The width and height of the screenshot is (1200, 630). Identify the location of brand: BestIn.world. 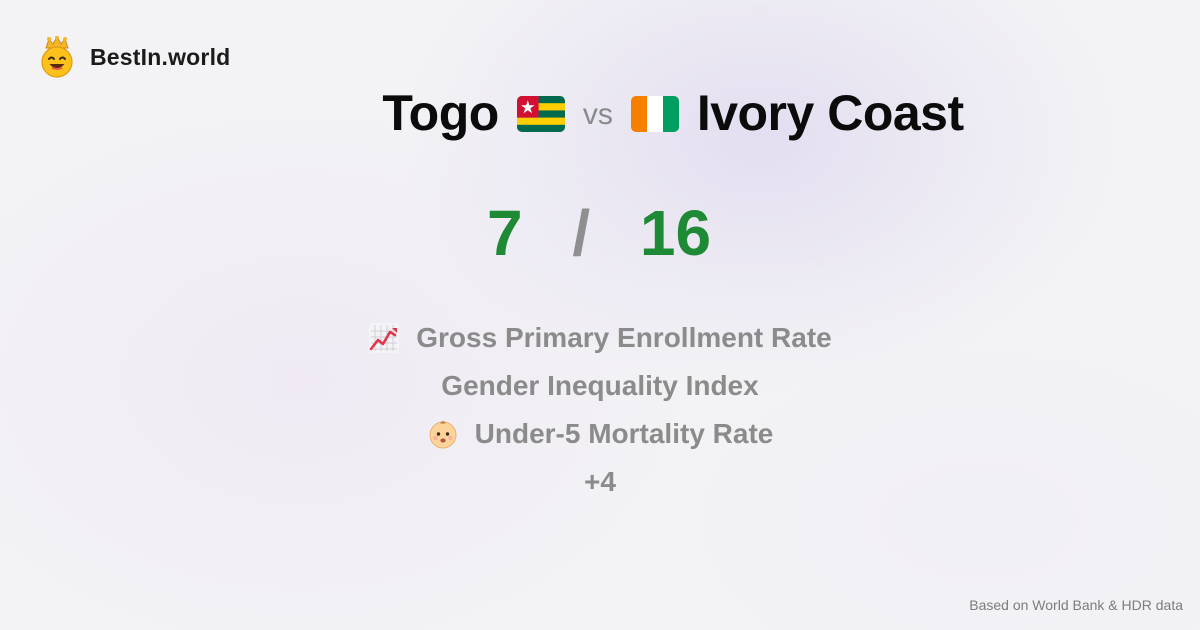
(134, 57).